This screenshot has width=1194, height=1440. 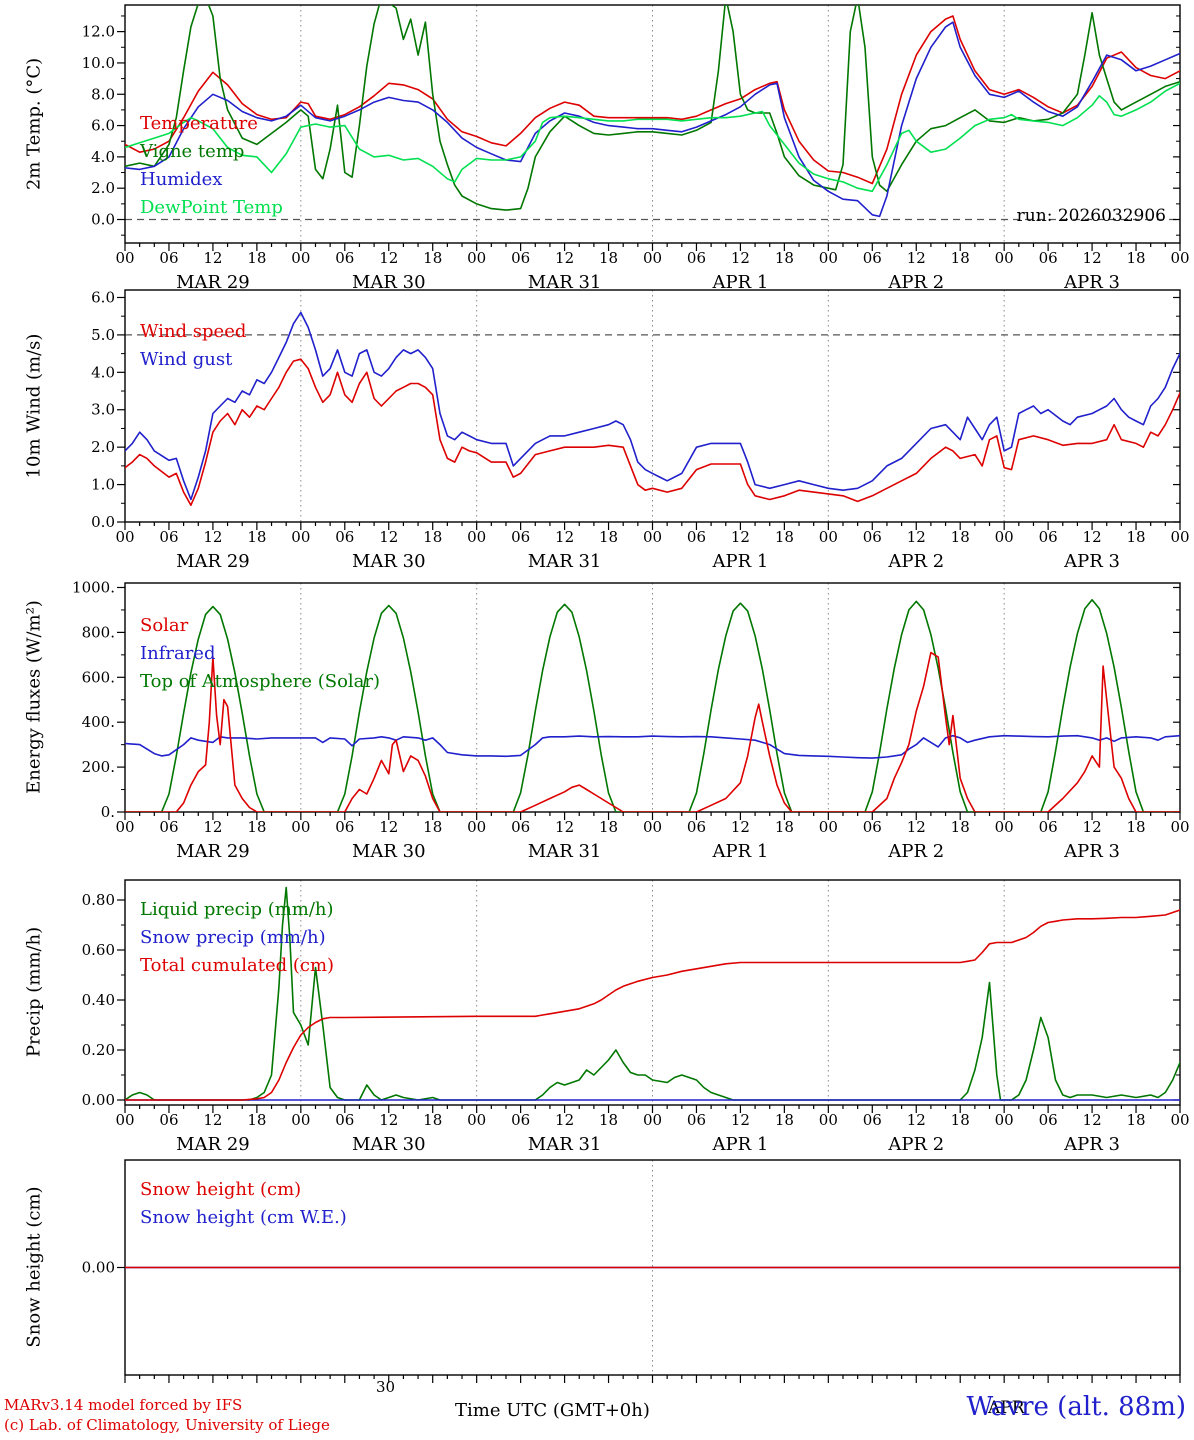 I want to click on axis-title-10m-wind: 10m Wind (m/s), so click(x=34, y=406).